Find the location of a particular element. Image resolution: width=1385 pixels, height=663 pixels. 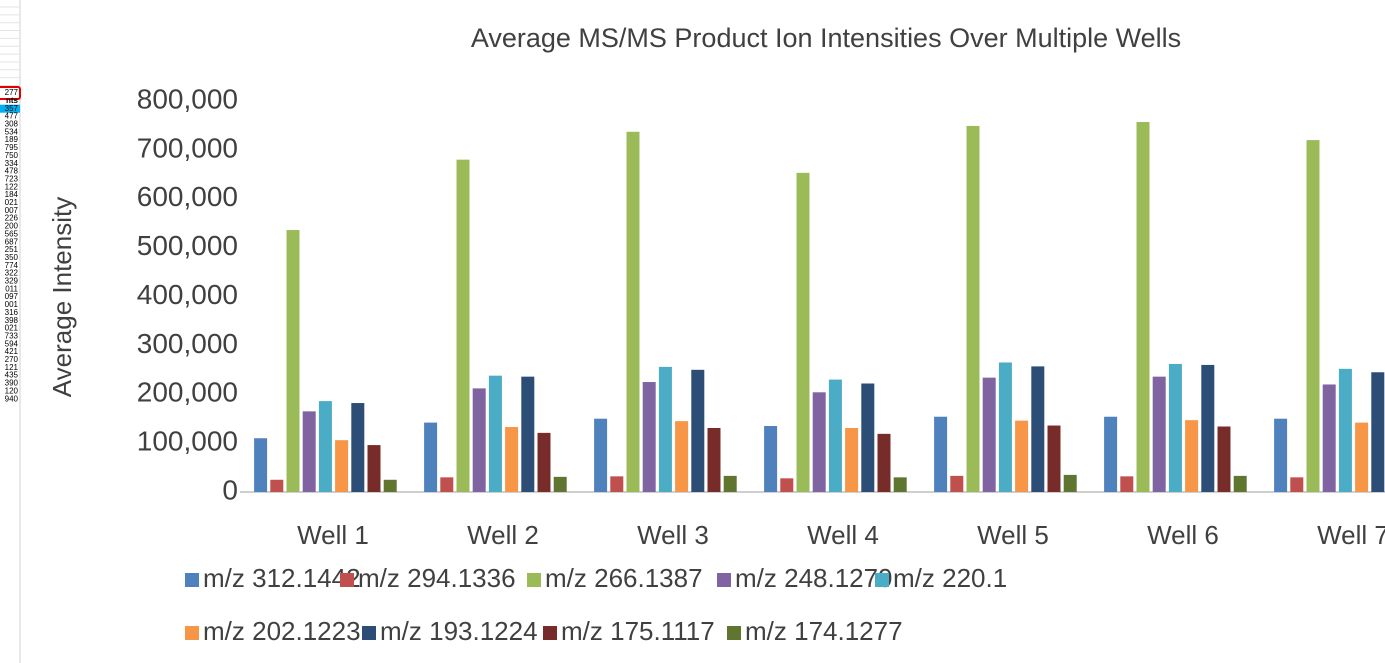

y-tick-label: 400,000 is located at coordinates (187, 294).